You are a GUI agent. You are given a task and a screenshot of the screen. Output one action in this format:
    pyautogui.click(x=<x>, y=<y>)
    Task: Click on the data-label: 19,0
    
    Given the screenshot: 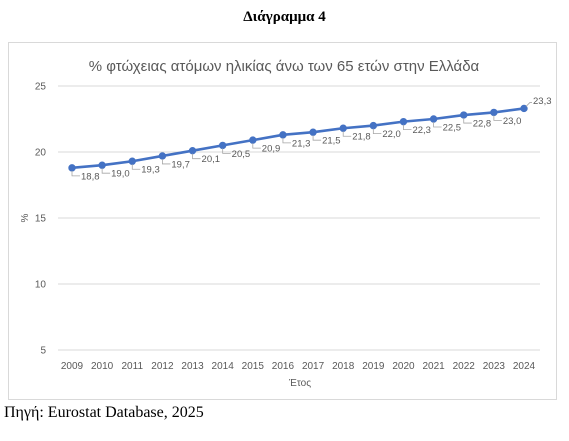 What is the action you would take?
    pyautogui.click(x=120, y=174)
    